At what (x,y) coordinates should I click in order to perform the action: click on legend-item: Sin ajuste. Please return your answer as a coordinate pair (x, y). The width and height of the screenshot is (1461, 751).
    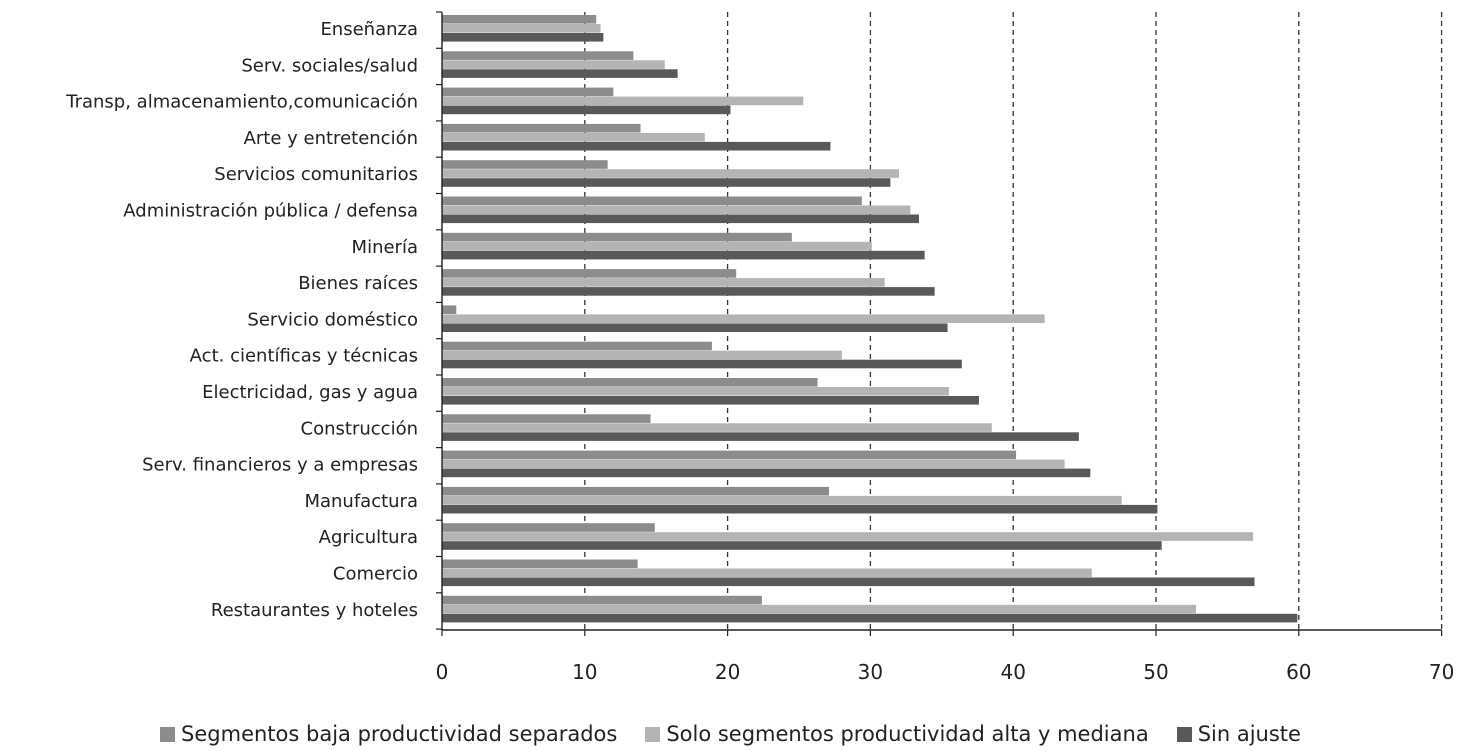
    Looking at the image, I should click on (1238, 734).